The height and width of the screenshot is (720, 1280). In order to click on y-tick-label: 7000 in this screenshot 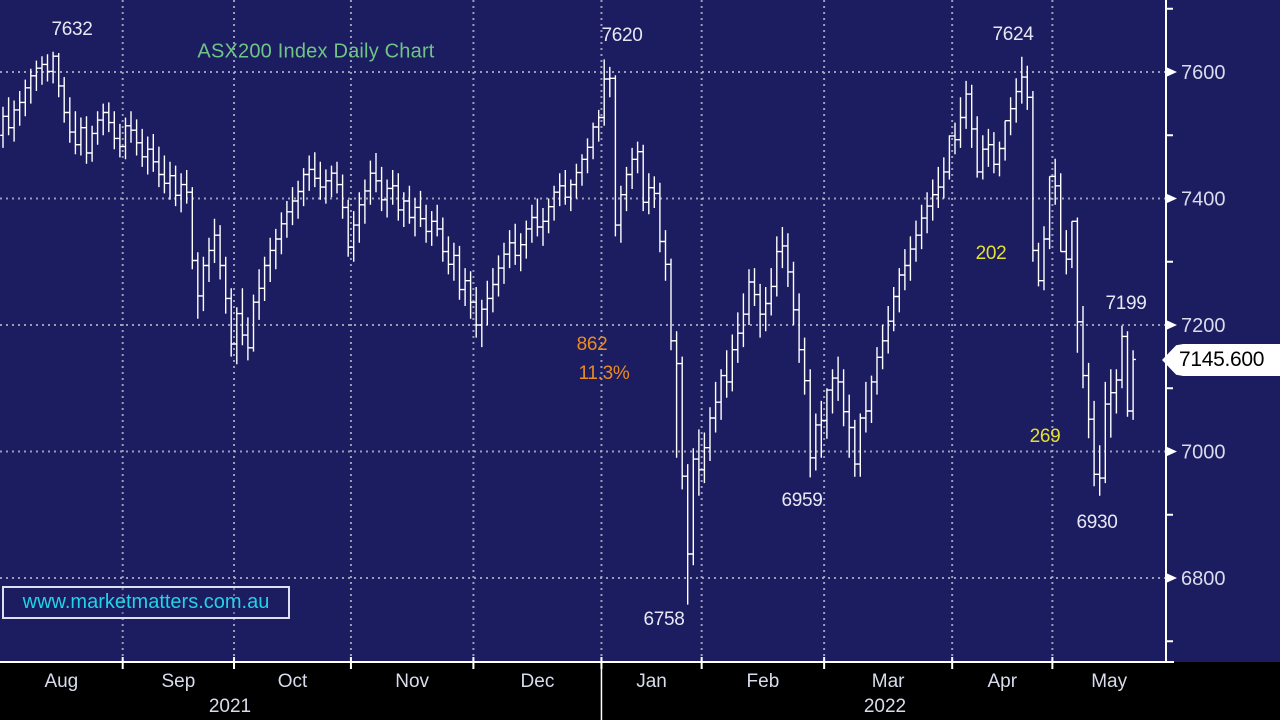, I will do `click(1203, 453)`.